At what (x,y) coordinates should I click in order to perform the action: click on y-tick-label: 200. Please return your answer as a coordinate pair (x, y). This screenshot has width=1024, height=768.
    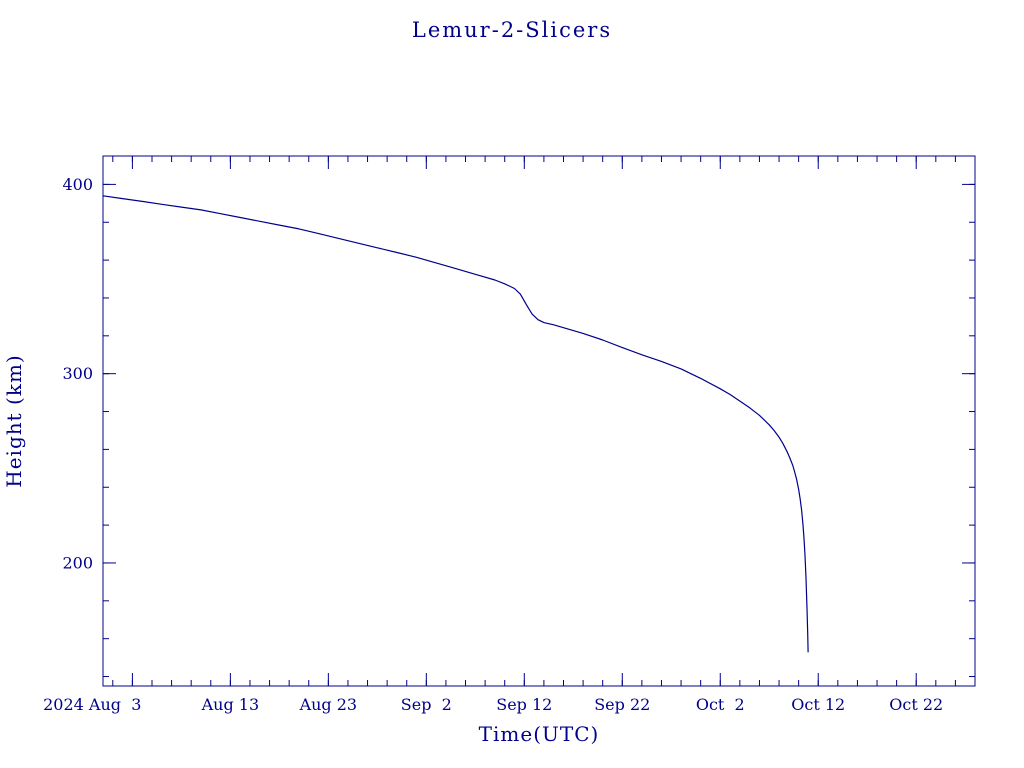
    Looking at the image, I should click on (77, 562).